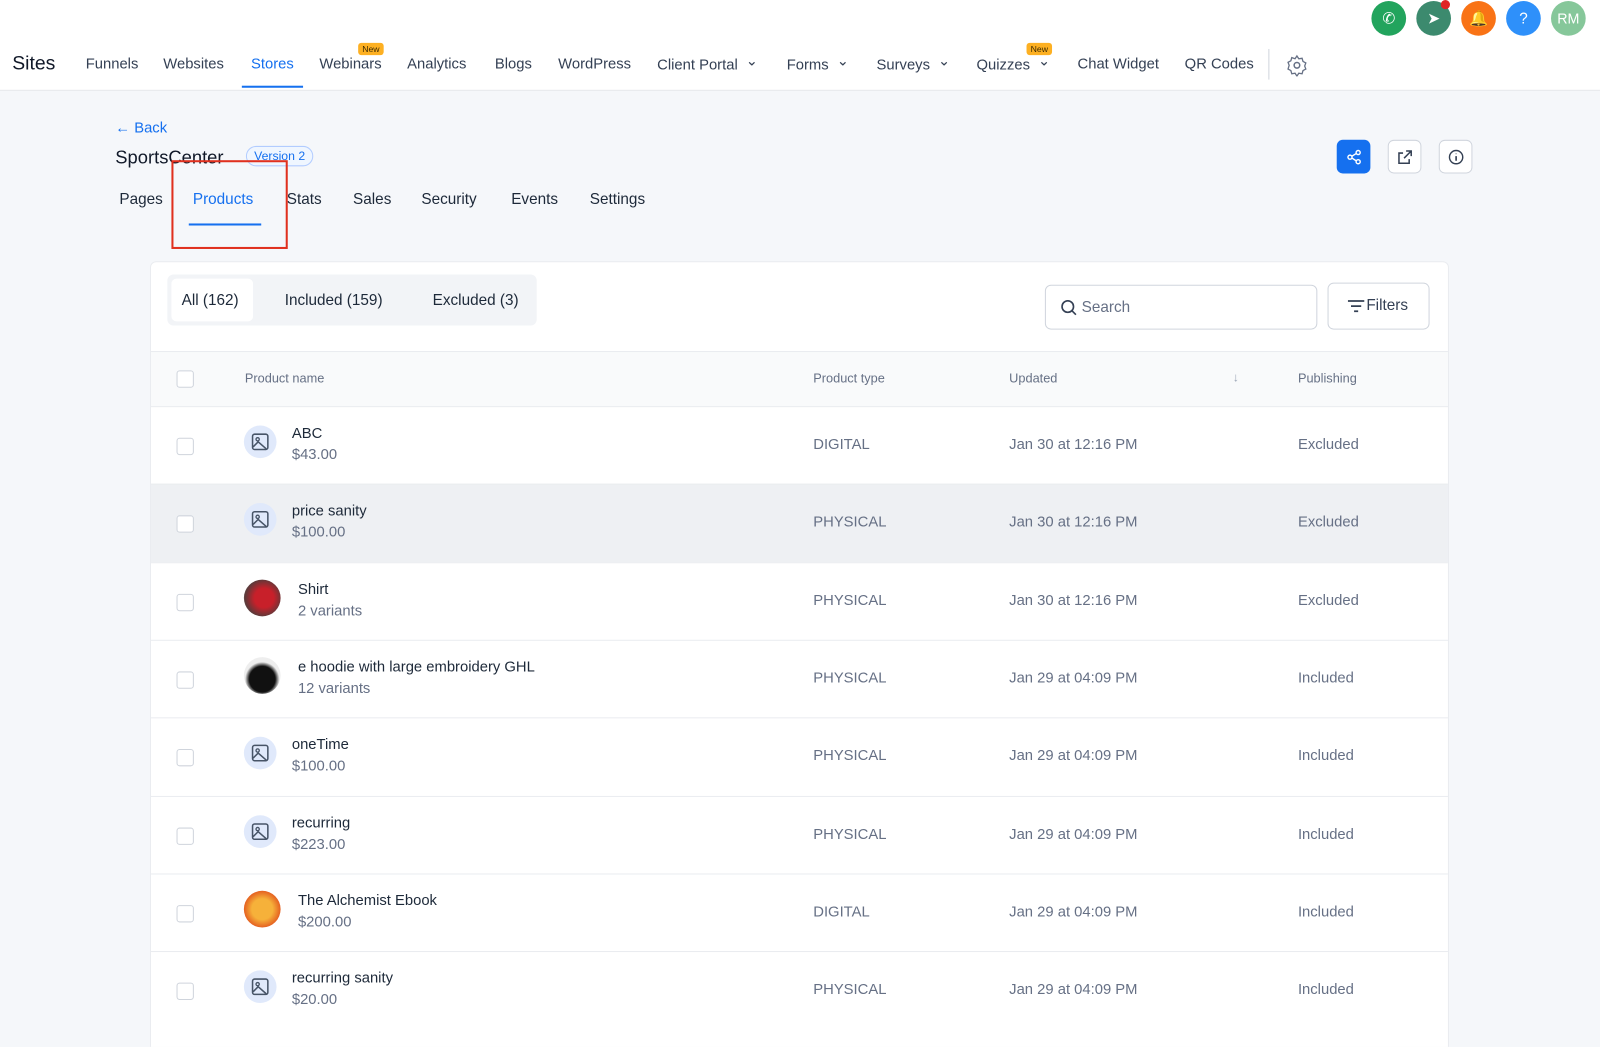  I want to click on nav-label: QR Codes, so click(1219, 64).